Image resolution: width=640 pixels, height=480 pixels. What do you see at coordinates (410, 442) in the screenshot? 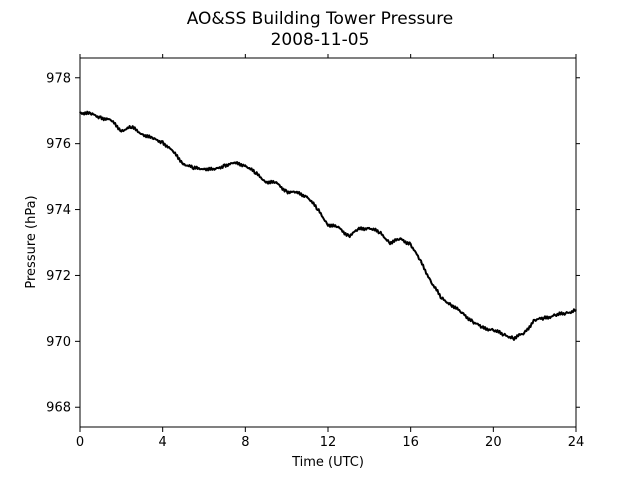
I see `x-tick-label: 16` at bounding box center [410, 442].